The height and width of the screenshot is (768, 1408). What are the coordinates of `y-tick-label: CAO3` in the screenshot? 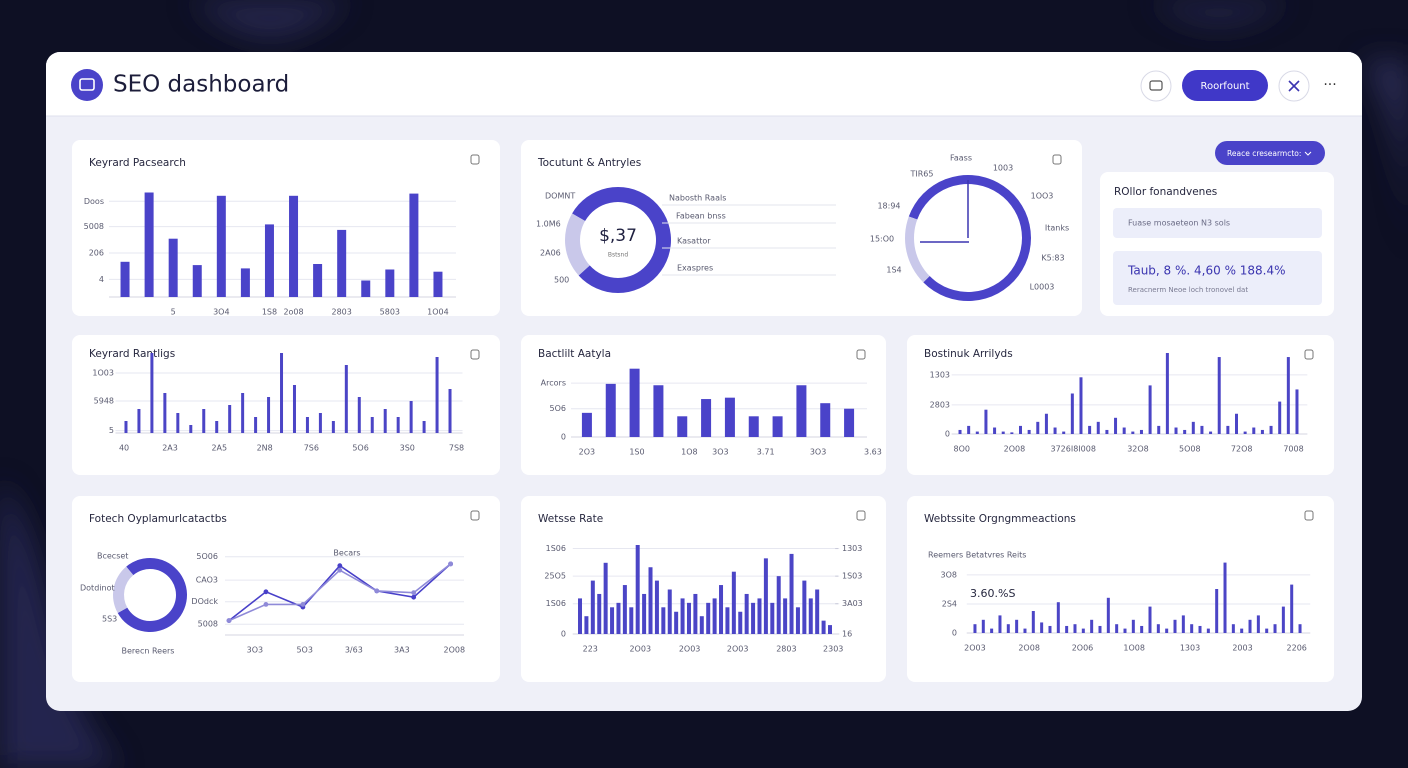 It's located at (207, 580).